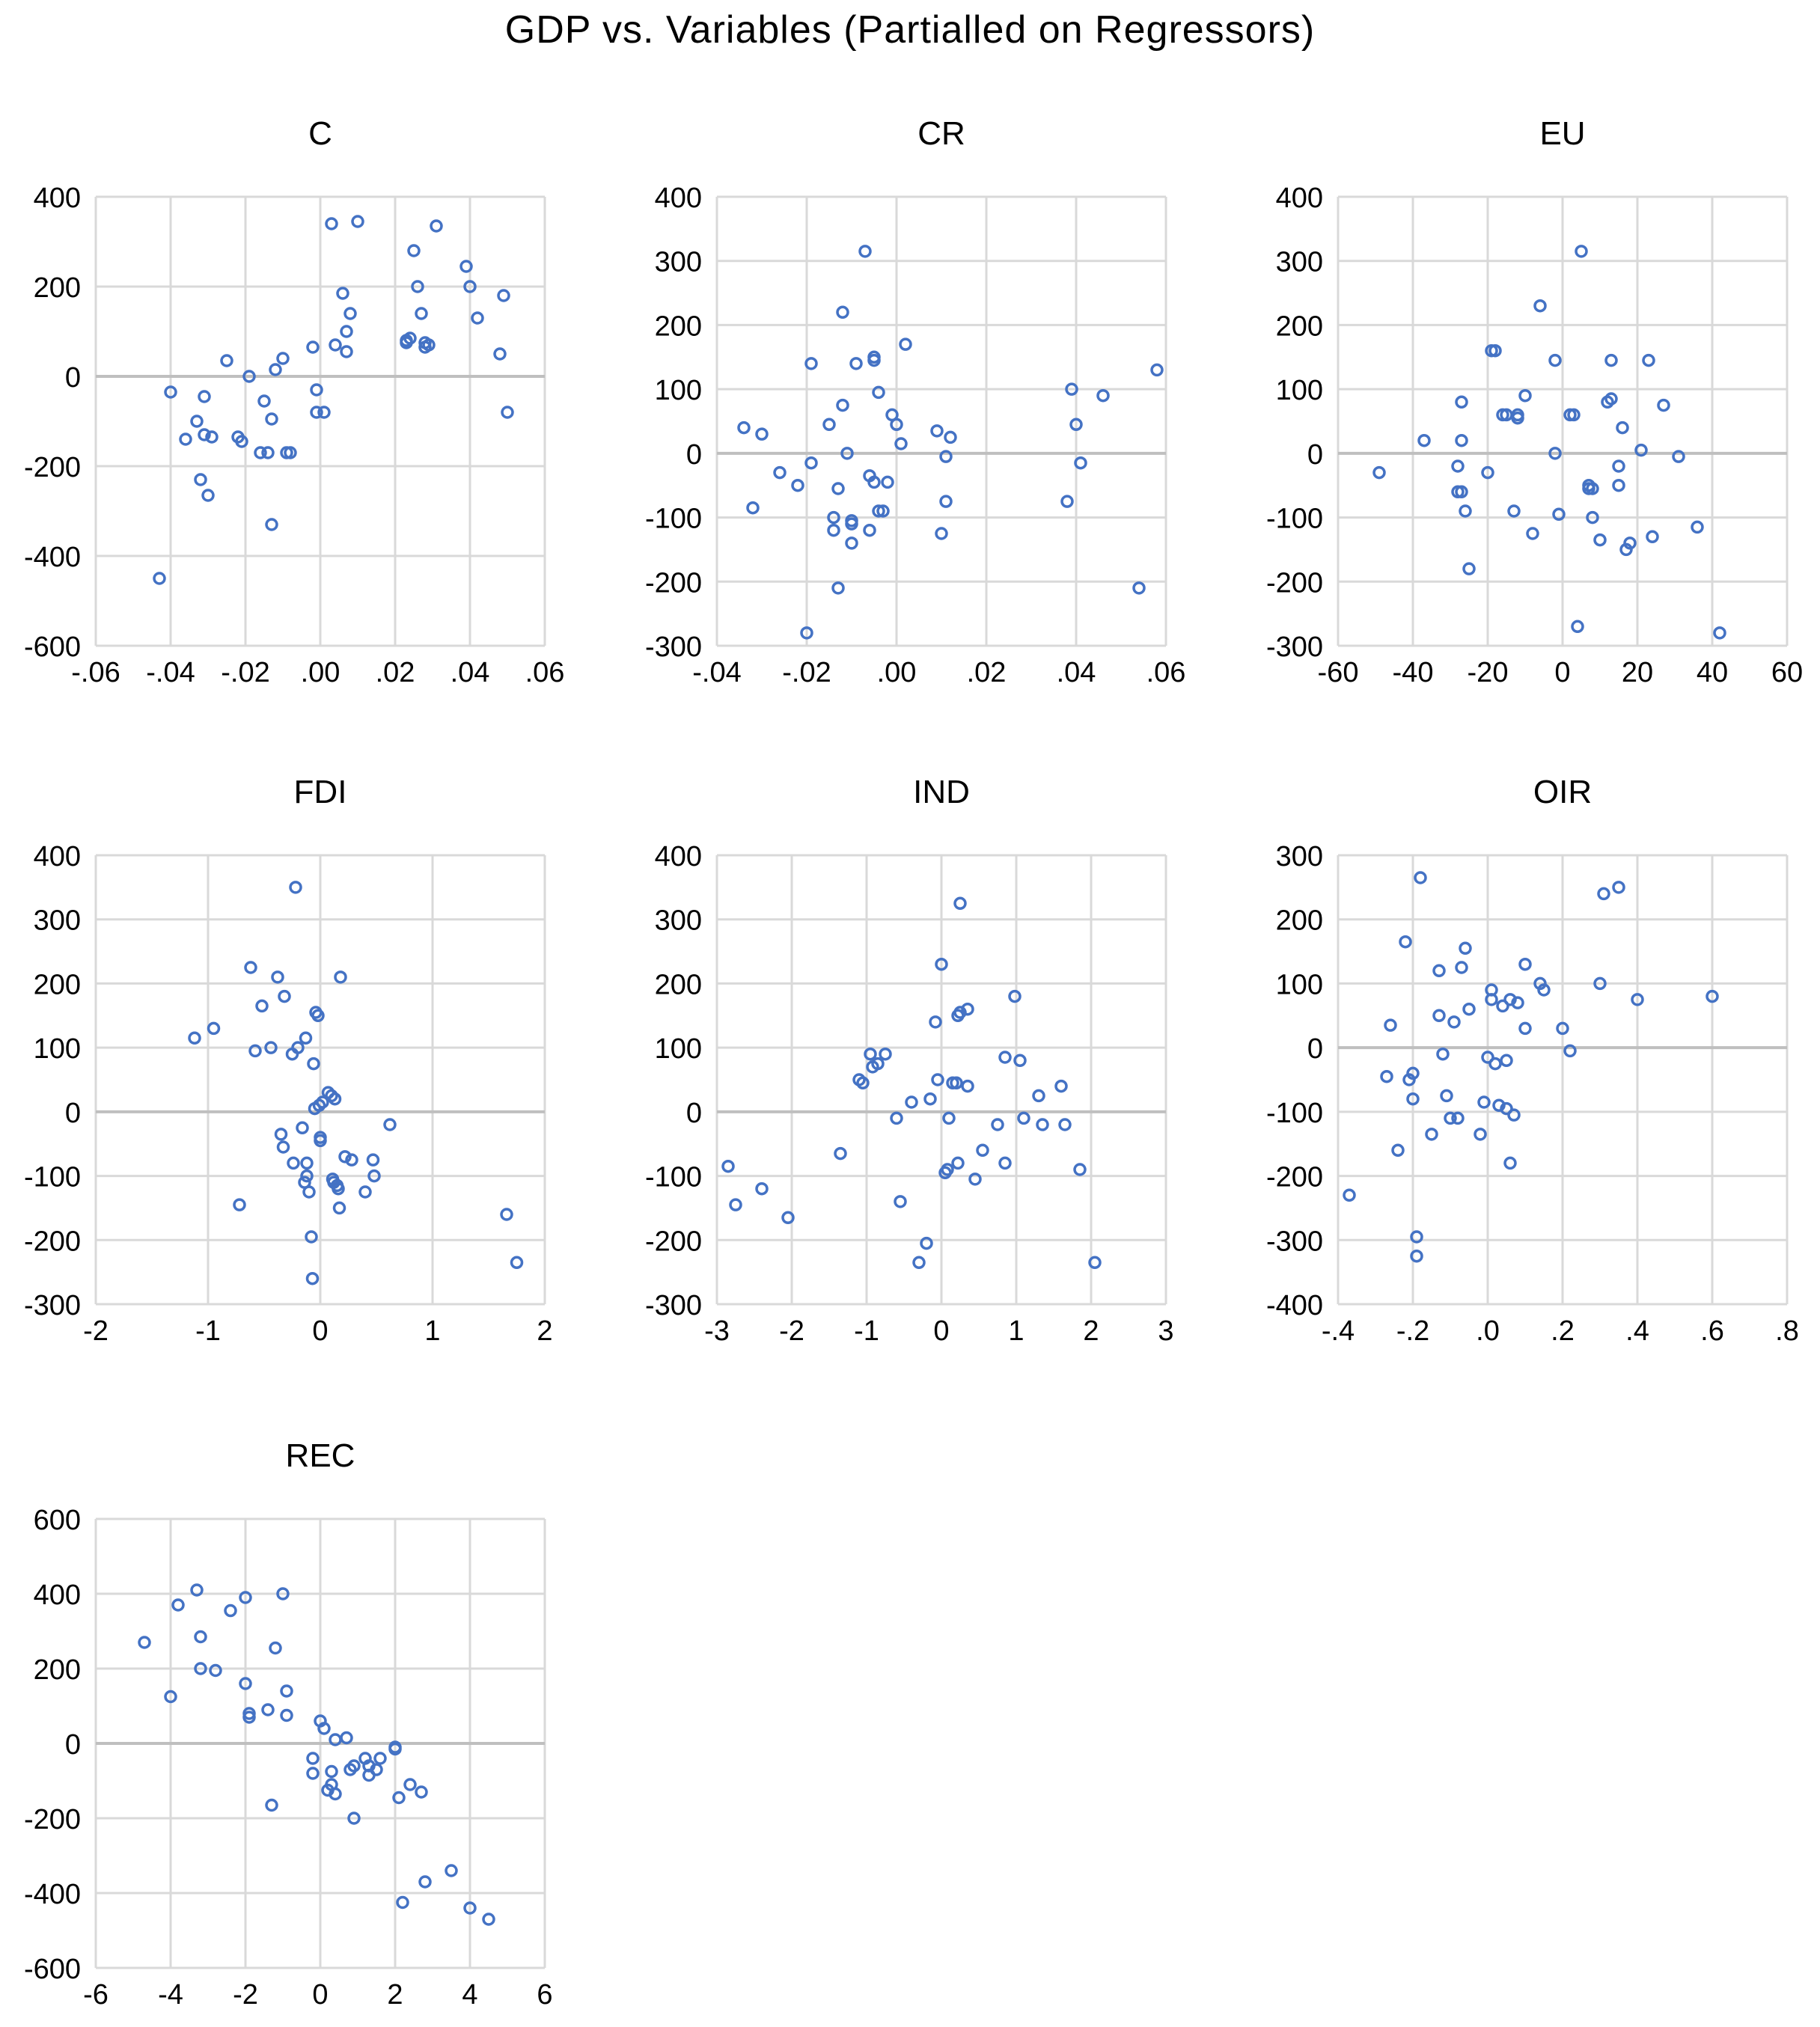 The width and height of the screenshot is (1820, 2027). I want to click on y-tick-label: -200, so click(673, 1241).